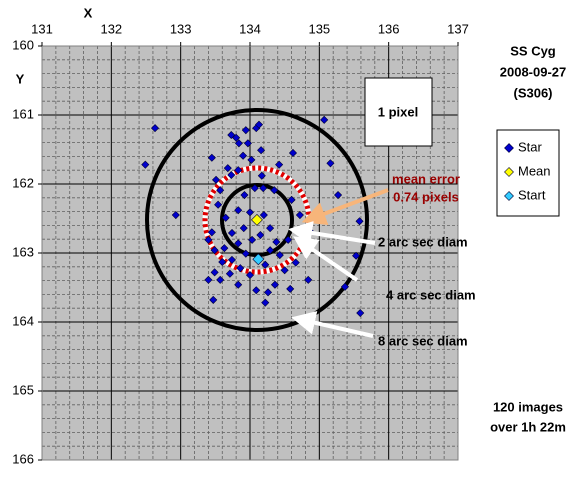 This screenshot has width=583, height=481. What do you see at coordinates (23, 389) in the screenshot?
I see `y-tick-label: 165` at bounding box center [23, 389].